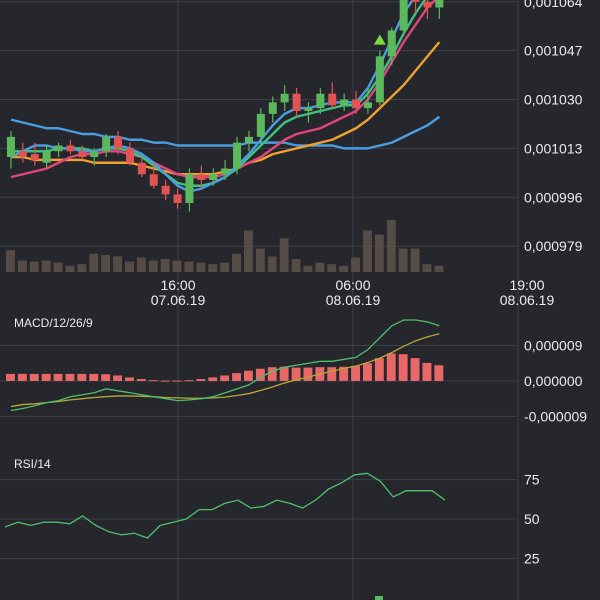 Image resolution: width=600 pixels, height=600 pixels. I want to click on rsi-axis-label: 50, so click(532, 519).